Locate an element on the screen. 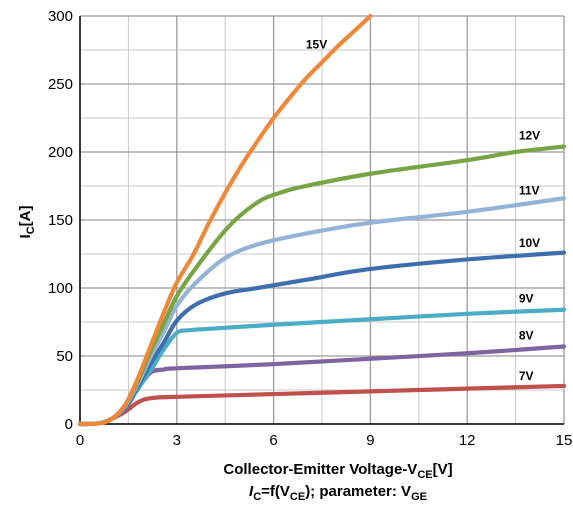 This screenshot has height=511, width=573. x-axis-title-prefix: Collector-Emitter Voltage-V is located at coordinates (320, 469).